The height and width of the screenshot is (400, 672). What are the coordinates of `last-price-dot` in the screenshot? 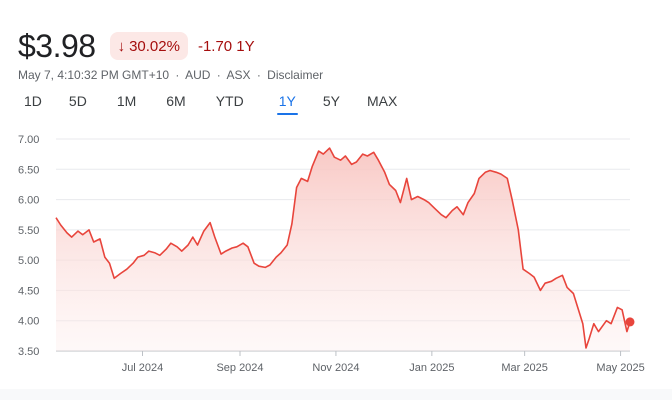 It's located at (630, 322).